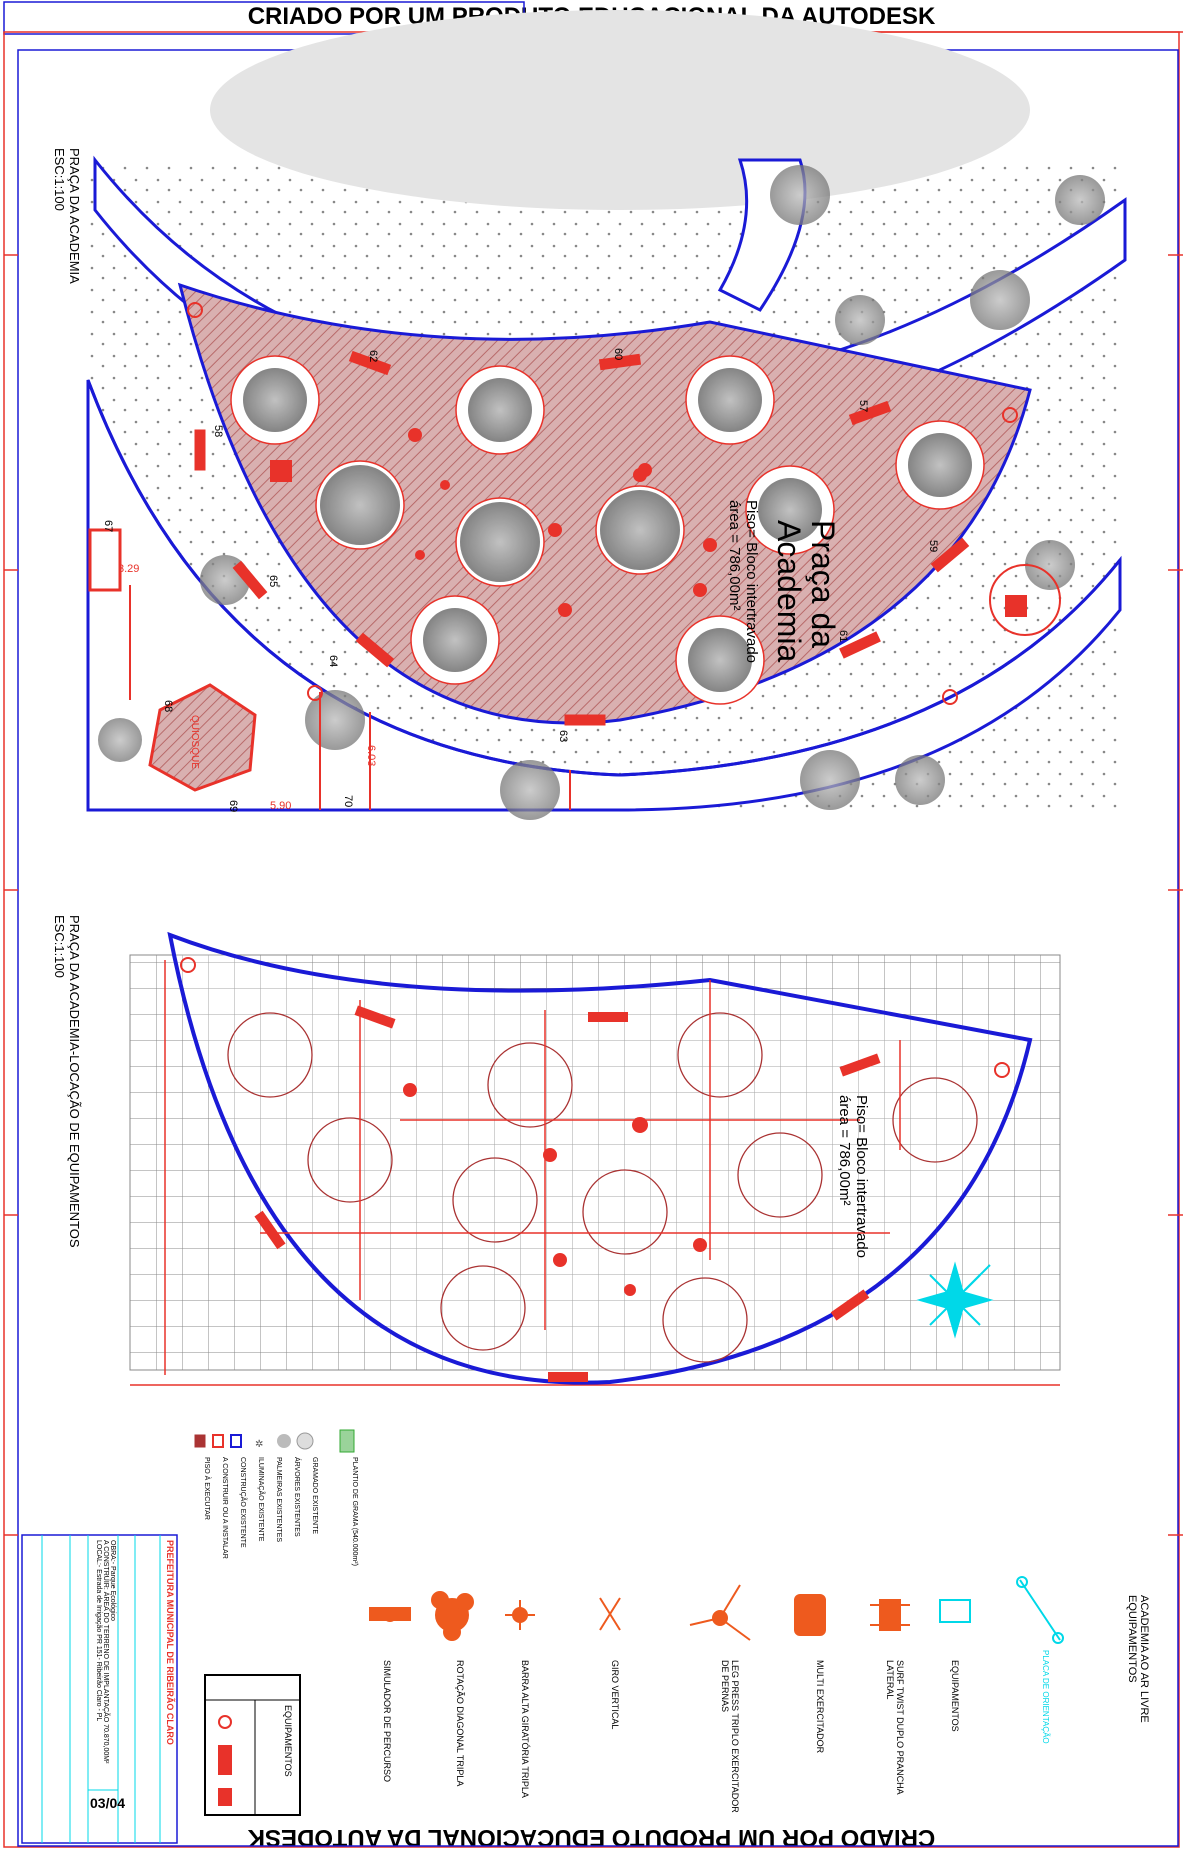  Describe the element at coordinates (278, 1500) in the screenshot. I see `legend-item: PALMEIRAS EXISTENTES` at that location.